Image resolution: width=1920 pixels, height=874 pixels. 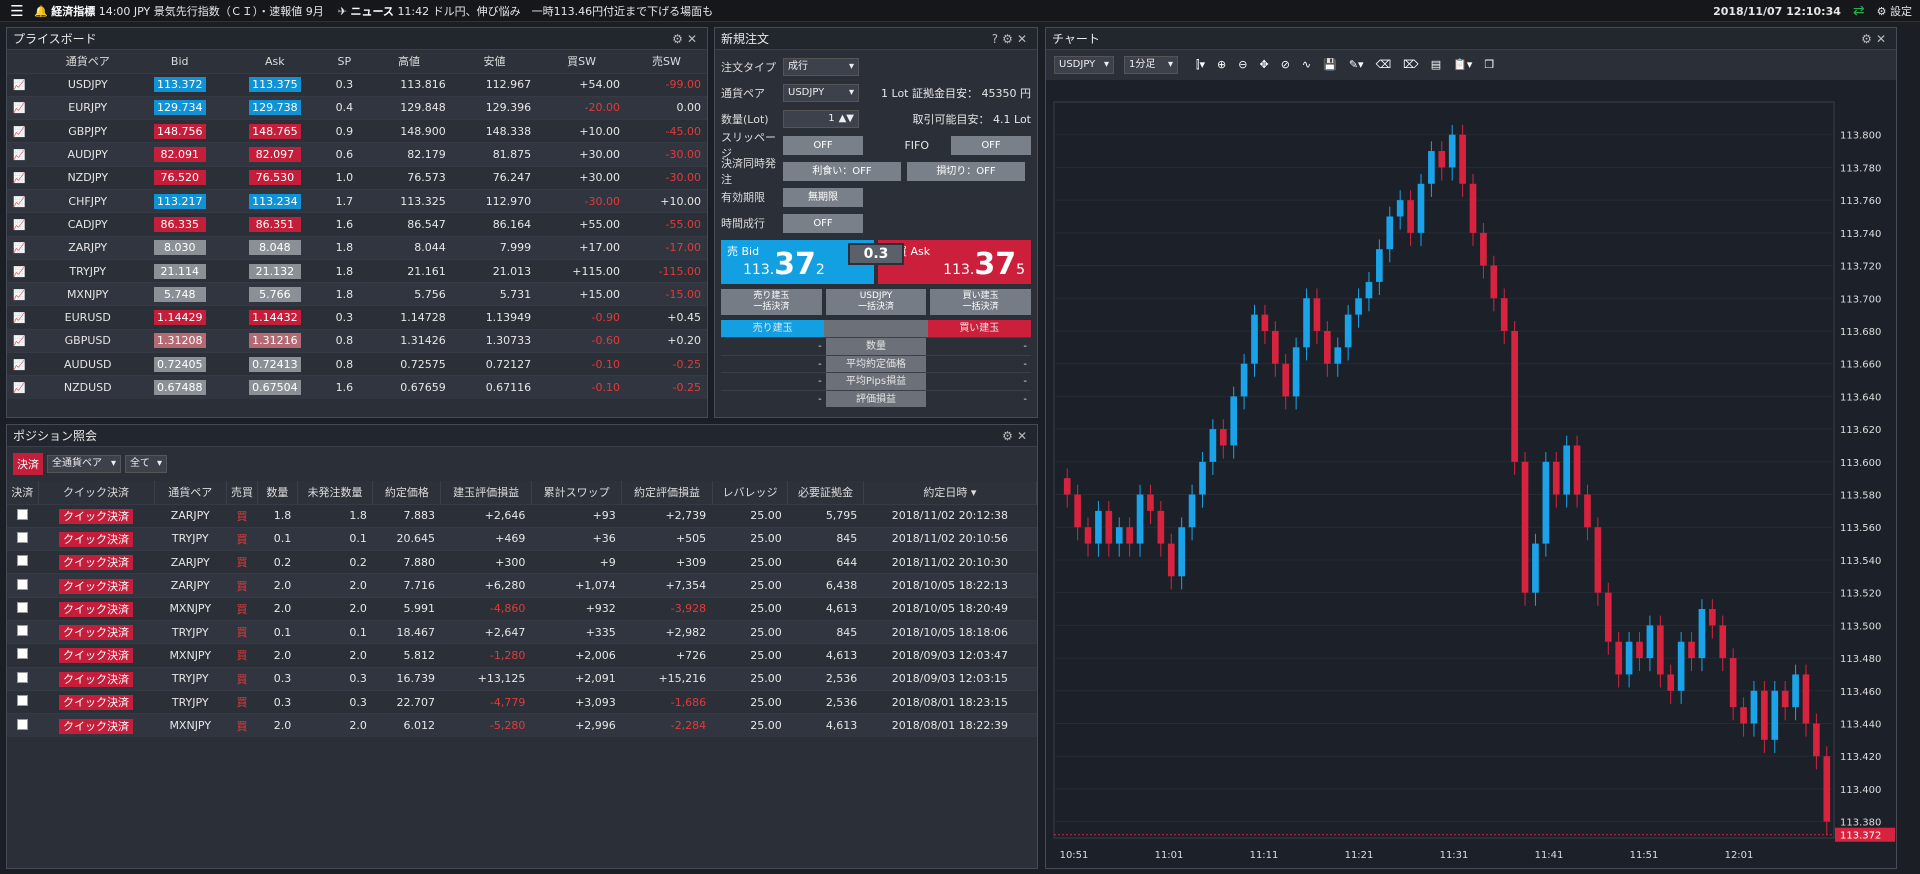 What do you see at coordinates (666, 61) in the screenshot?
I see `column-header: 売SW` at bounding box center [666, 61].